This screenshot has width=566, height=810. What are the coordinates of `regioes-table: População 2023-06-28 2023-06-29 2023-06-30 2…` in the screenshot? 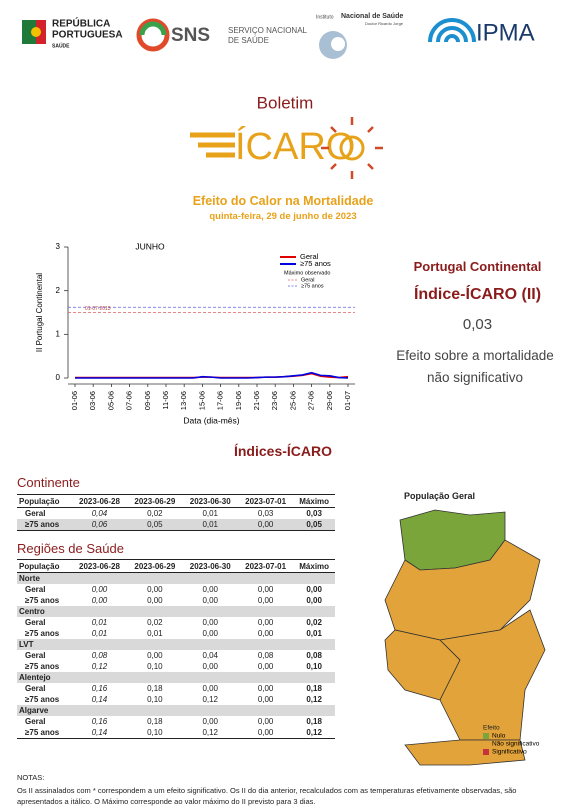 It's located at (176, 649).